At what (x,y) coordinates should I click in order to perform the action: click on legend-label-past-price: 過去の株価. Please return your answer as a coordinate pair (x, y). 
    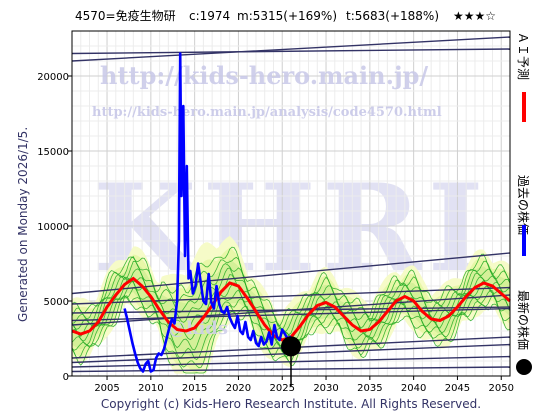
    Looking at the image, I should click on (523, 205).